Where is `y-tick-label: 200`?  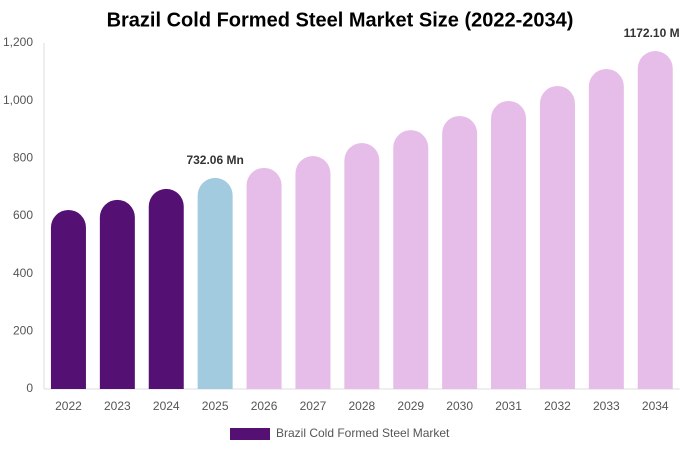
y-tick-label: 200 is located at coordinates (23, 331).